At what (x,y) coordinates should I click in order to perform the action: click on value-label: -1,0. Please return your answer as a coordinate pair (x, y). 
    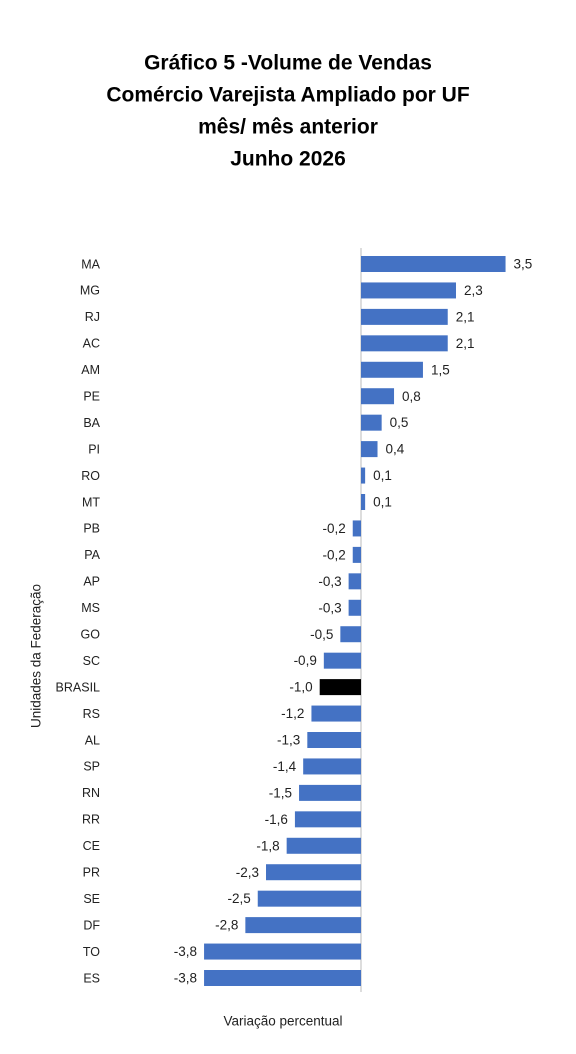
    Looking at the image, I should click on (300, 687).